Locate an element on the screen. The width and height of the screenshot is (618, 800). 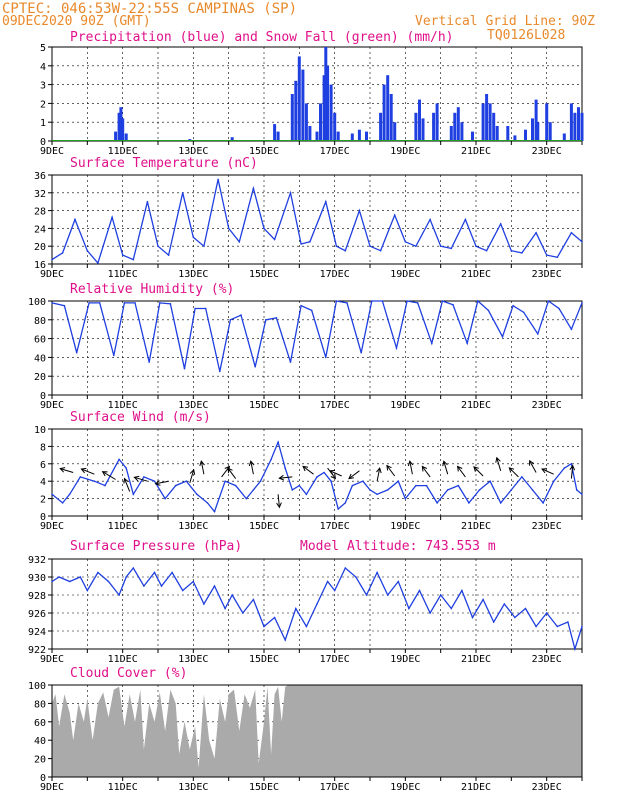
y-tick-label: 4 is located at coordinates (43, 482).